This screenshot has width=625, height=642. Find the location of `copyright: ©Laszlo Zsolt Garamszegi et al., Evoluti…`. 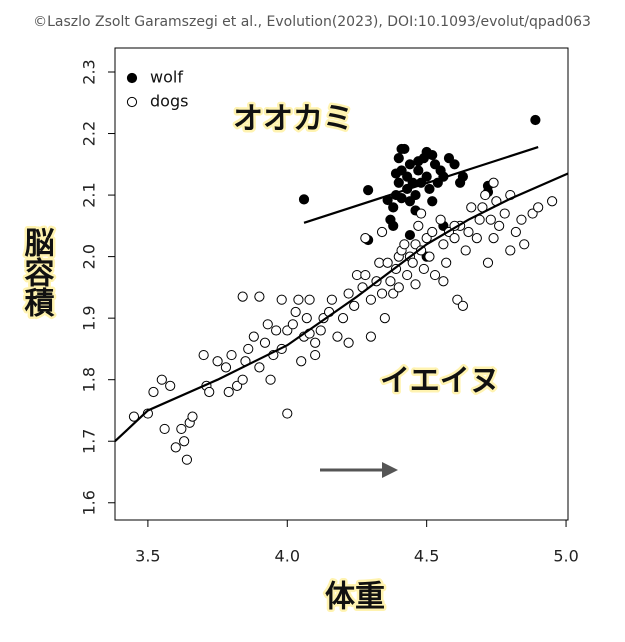

copyright: ©Laszlo Zsolt Garamszegi et al., Evoluti… is located at coordinates (312, 22).